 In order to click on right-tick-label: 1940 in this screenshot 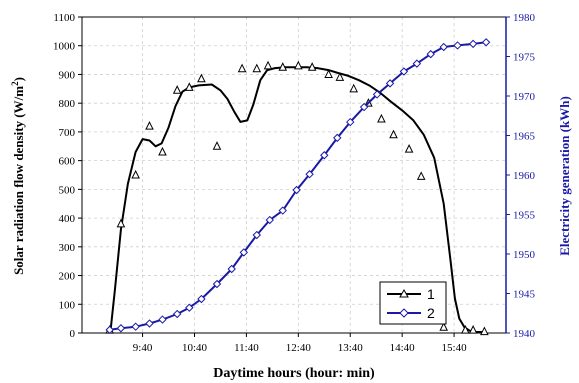, I will do `click(524, 334)`.